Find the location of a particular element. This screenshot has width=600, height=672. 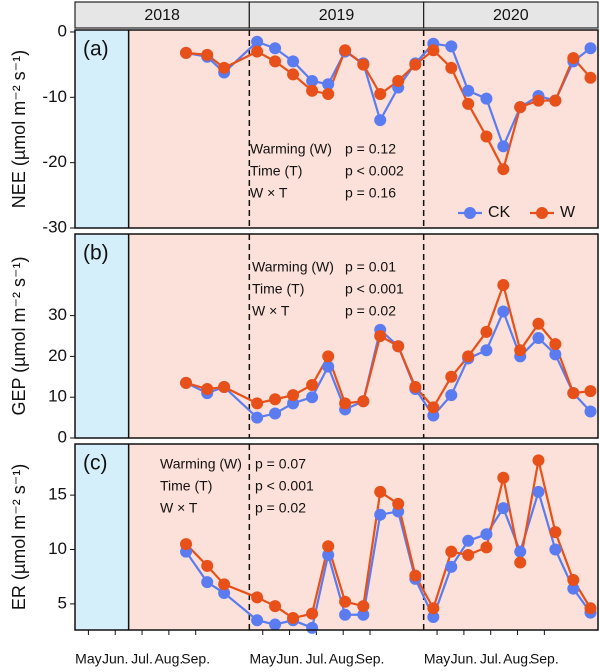

x-tick-label: Aug. is located at coordinates (517, 659).